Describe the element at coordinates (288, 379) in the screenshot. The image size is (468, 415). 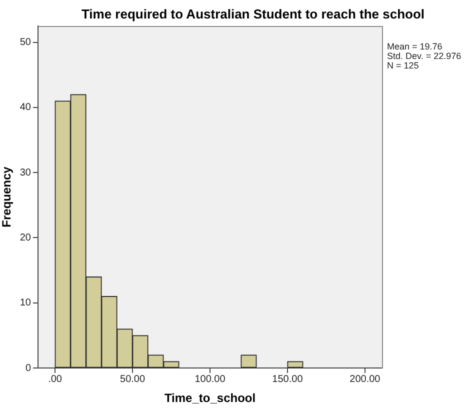
I see `x-tick-label: 150.00` at that location.